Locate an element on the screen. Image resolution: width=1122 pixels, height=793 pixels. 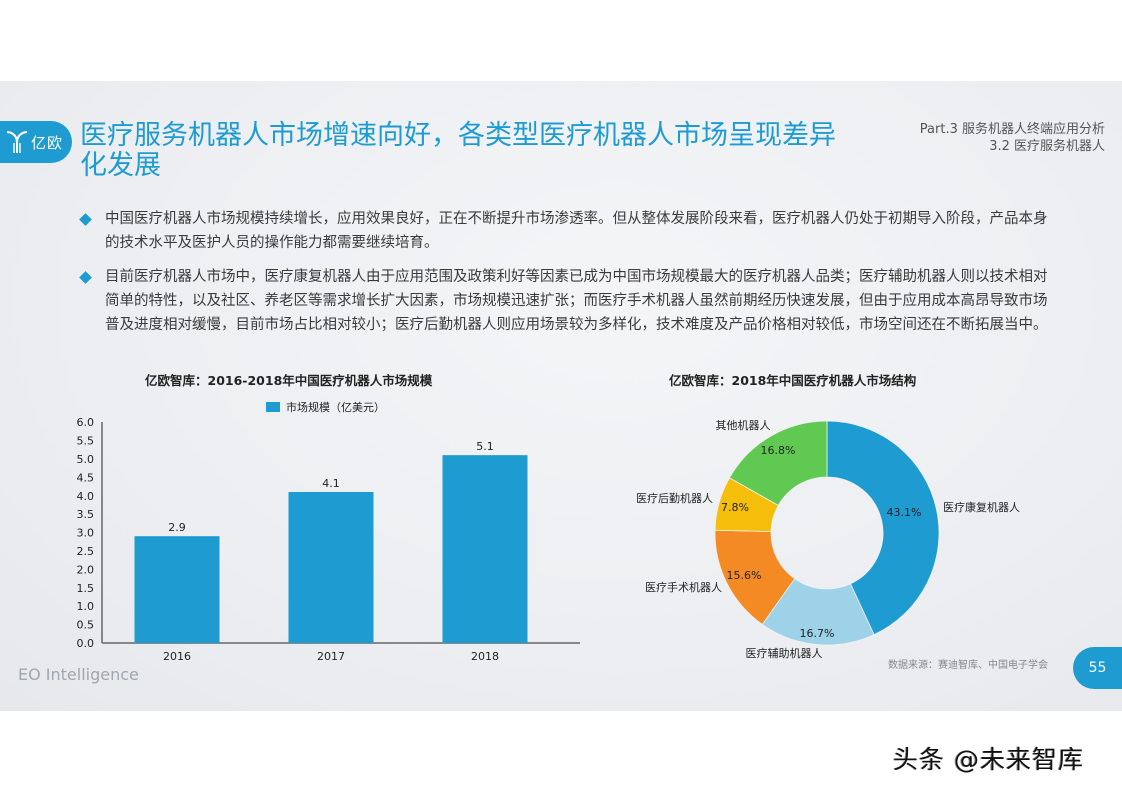
svg-text: 3.0 is located at coordinates (86, 533).